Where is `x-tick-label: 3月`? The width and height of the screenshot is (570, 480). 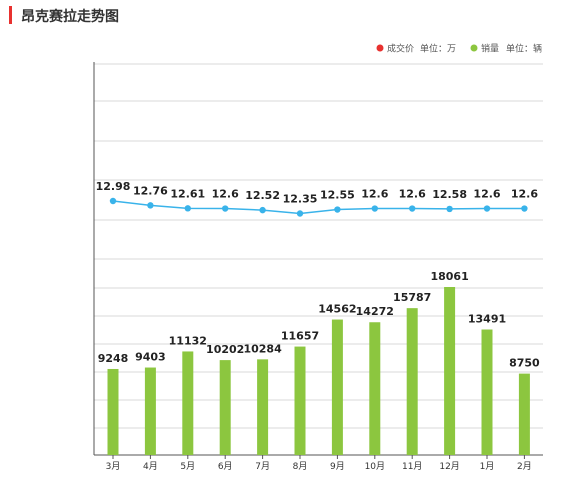
x-tick-label: 3月 is located at coordinates (113, 466).